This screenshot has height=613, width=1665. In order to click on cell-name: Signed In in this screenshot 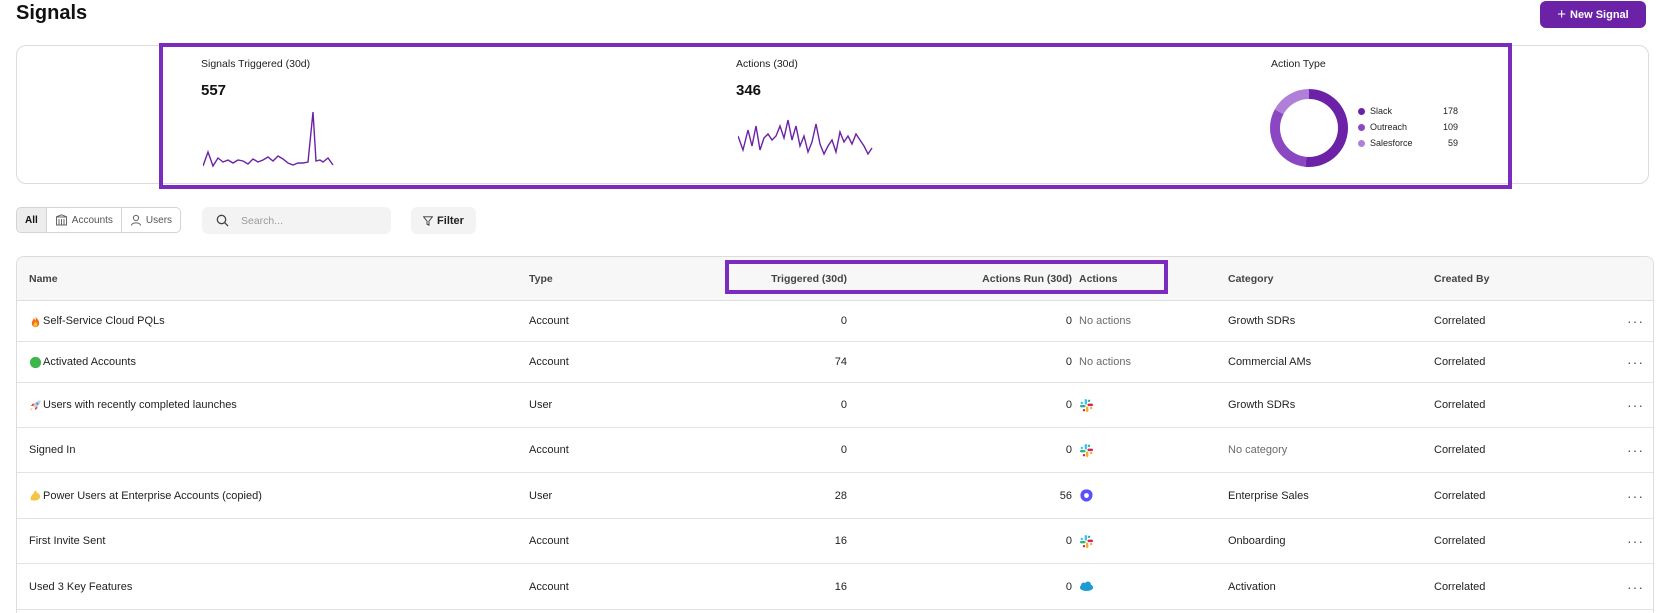, I will do `click(269, 450)`.